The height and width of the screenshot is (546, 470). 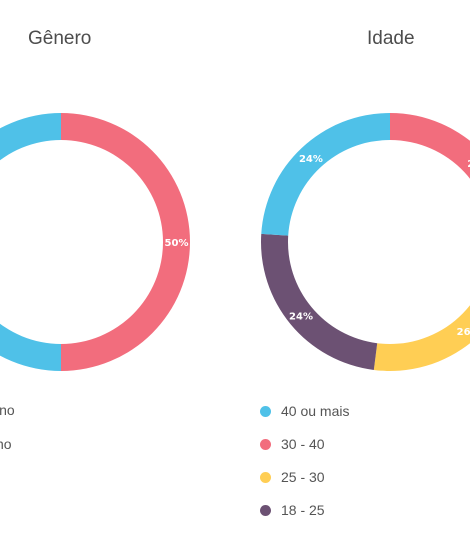 I want to click on legend-item-idade-25-30: 25 - 30, so click(x=292, y=477).